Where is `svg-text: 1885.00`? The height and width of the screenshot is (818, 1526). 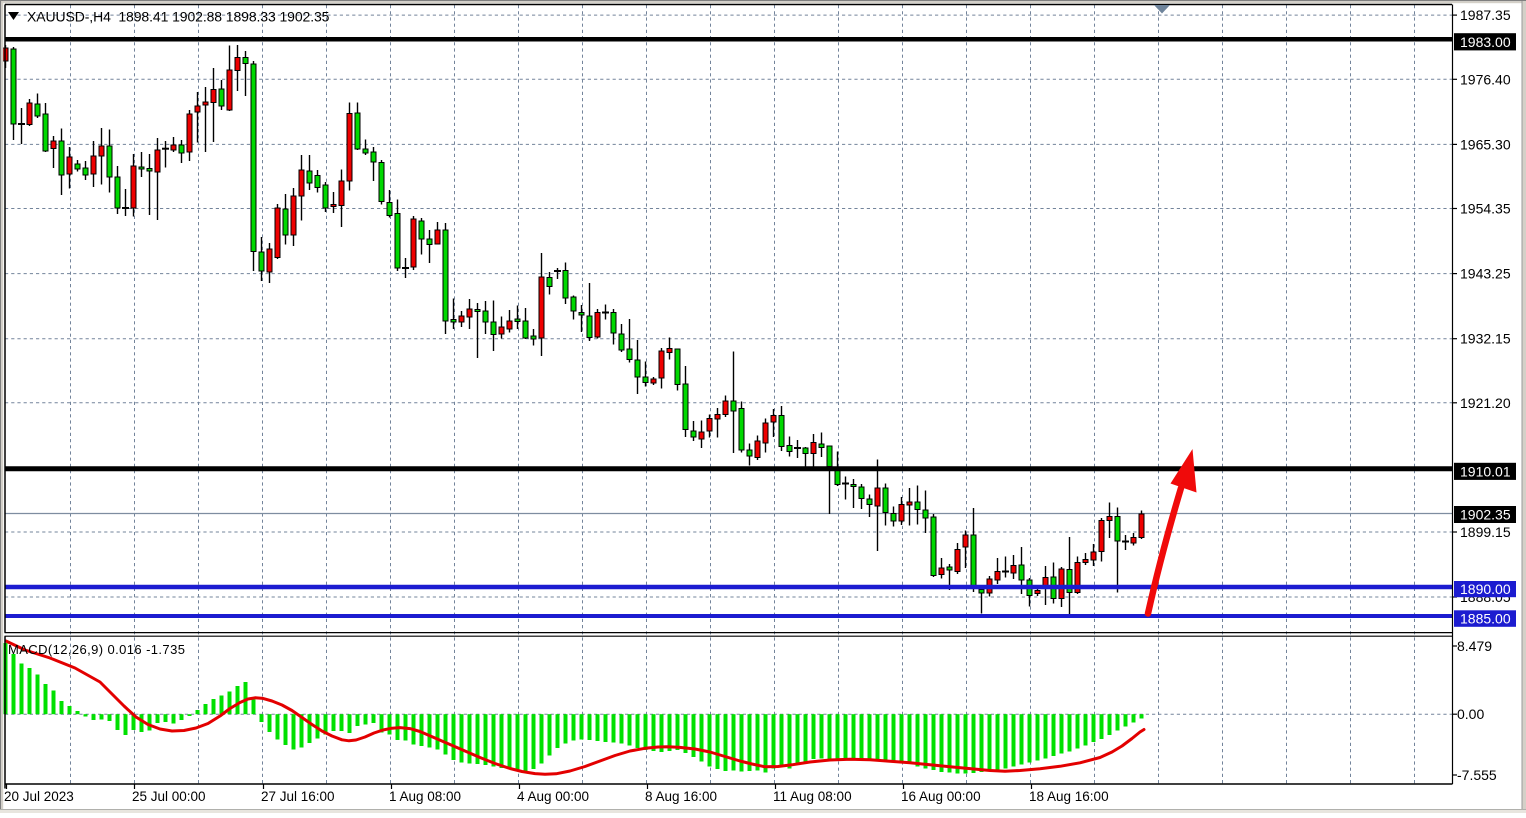
svg-text: 1885.00 is located at coordinates (1485, 619).